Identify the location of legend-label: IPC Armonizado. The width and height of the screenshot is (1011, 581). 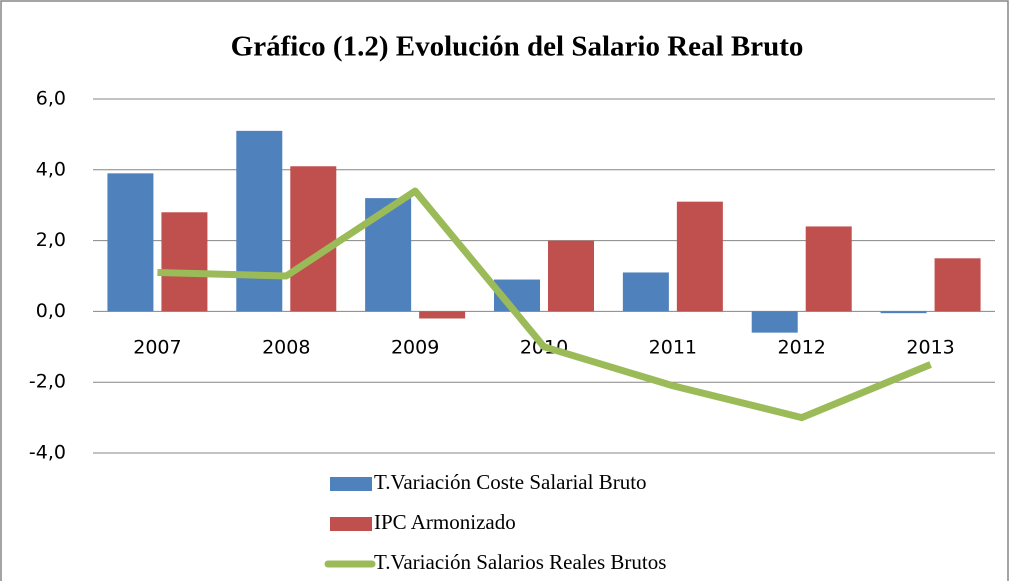
(445, 522).